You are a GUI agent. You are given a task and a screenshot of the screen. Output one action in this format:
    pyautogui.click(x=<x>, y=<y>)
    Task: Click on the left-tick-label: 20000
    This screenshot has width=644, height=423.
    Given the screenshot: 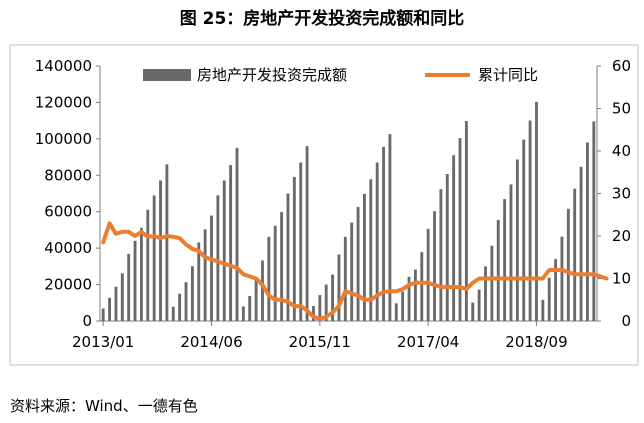 What is the action you would take?
    pyautogui.click(x=68, y=285)
    